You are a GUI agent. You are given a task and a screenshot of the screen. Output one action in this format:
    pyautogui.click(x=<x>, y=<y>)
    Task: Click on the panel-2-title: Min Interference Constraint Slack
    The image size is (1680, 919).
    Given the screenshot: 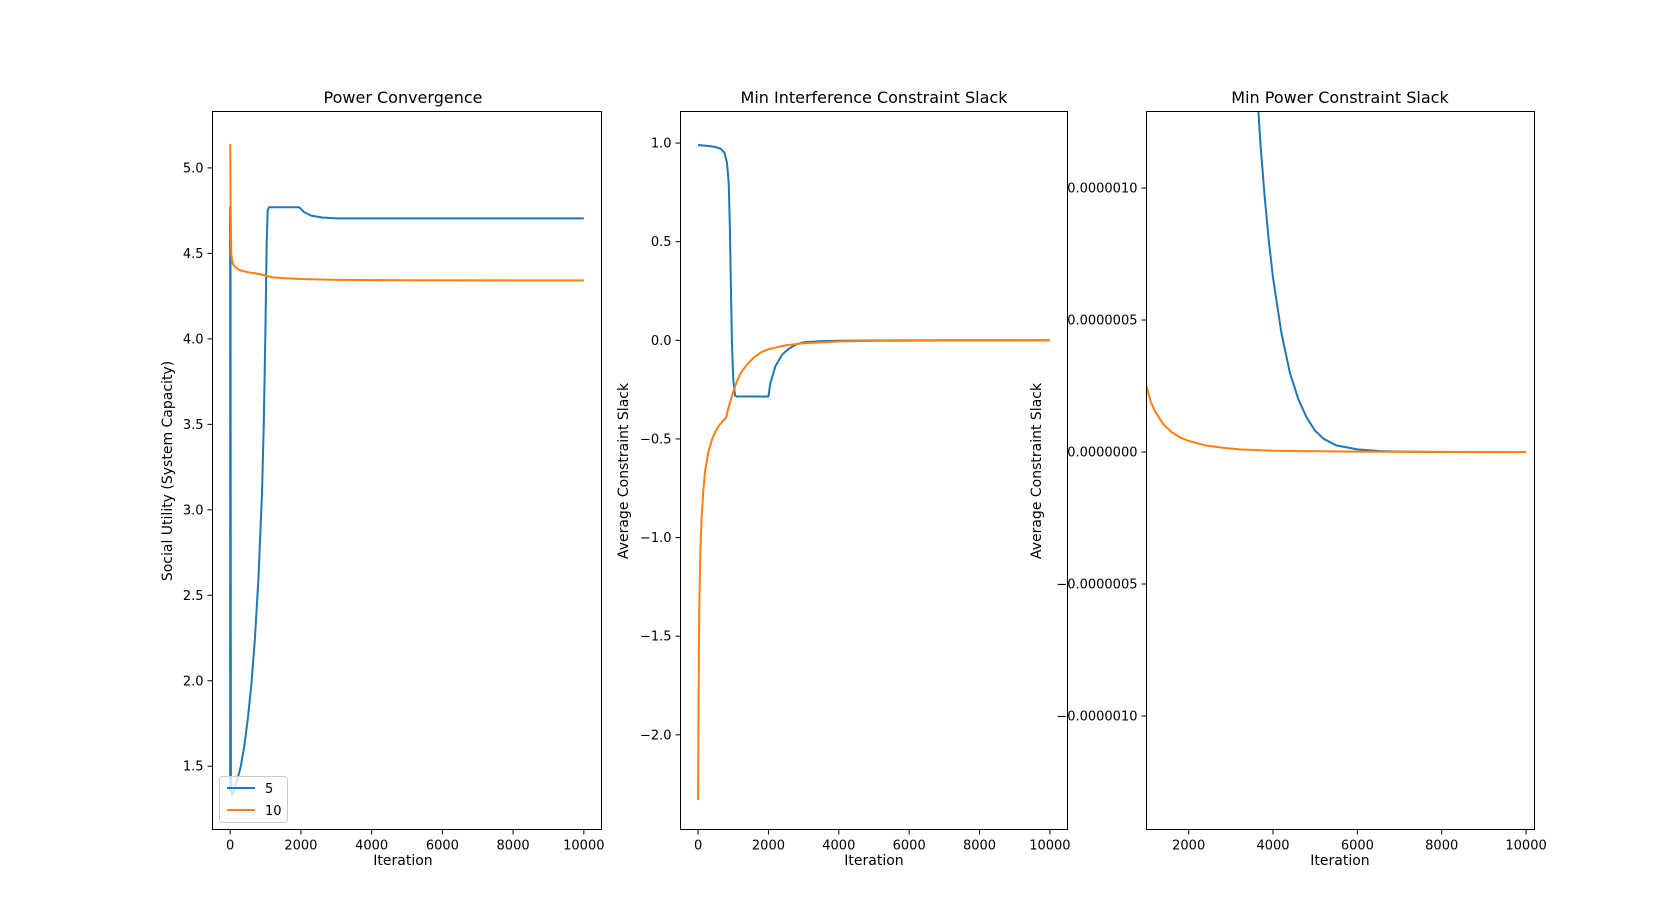 What is the action you would take?
    pyautogui.click(x=875, y=97)
    